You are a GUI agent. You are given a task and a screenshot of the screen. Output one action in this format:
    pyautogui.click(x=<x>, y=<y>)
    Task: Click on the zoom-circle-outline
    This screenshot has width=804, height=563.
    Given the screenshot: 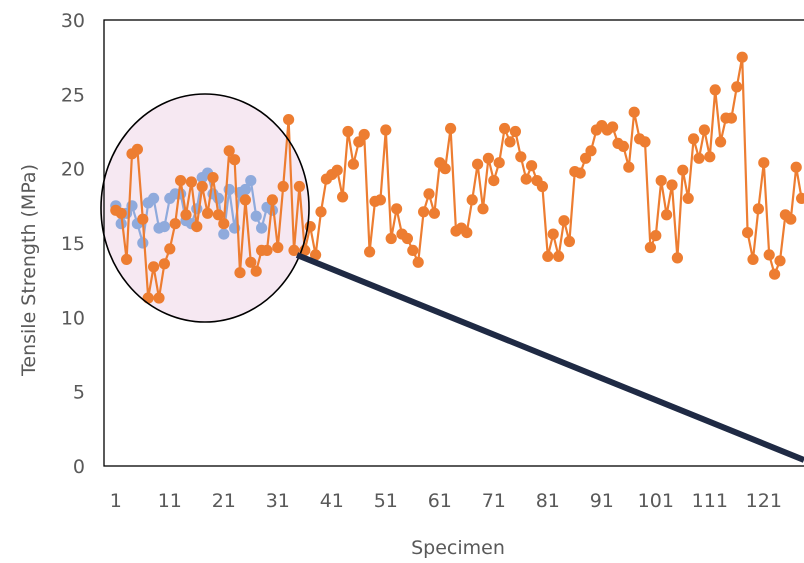 What is the action you would take?
    pyautogui.click(x=205, y=208)
    